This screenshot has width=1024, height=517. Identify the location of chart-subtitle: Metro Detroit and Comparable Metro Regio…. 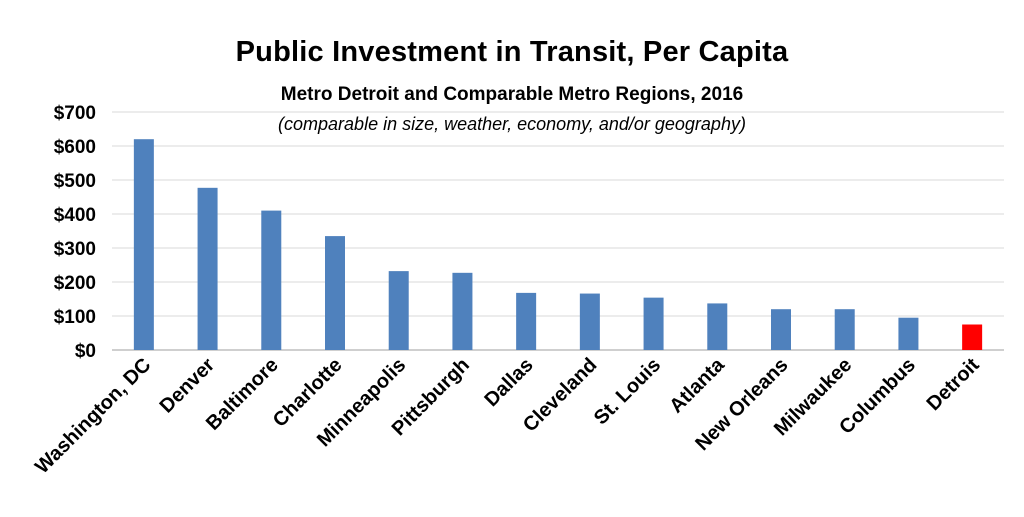
(512, 94).